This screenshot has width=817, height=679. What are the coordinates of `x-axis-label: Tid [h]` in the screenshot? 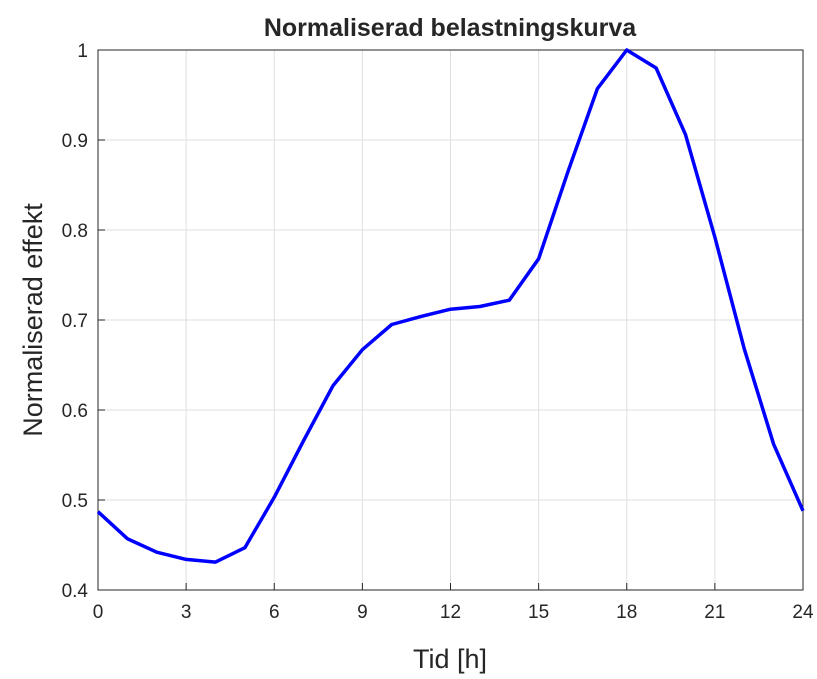 It's located at (450, 659).